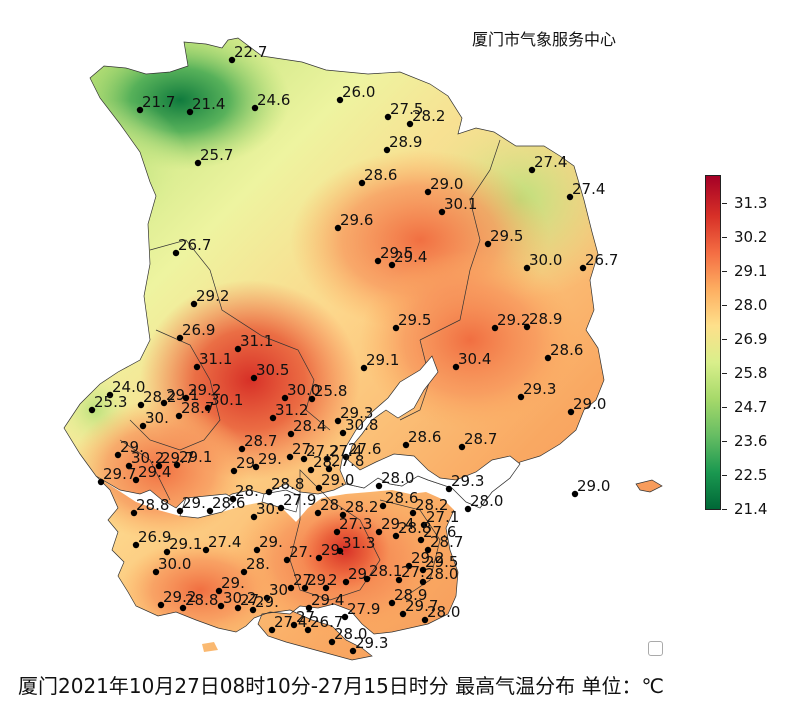 This screenshot has width=796, height=716. Describe the element at coordinates (655, 648) in the screenshot. I see `legend-box` at that location.